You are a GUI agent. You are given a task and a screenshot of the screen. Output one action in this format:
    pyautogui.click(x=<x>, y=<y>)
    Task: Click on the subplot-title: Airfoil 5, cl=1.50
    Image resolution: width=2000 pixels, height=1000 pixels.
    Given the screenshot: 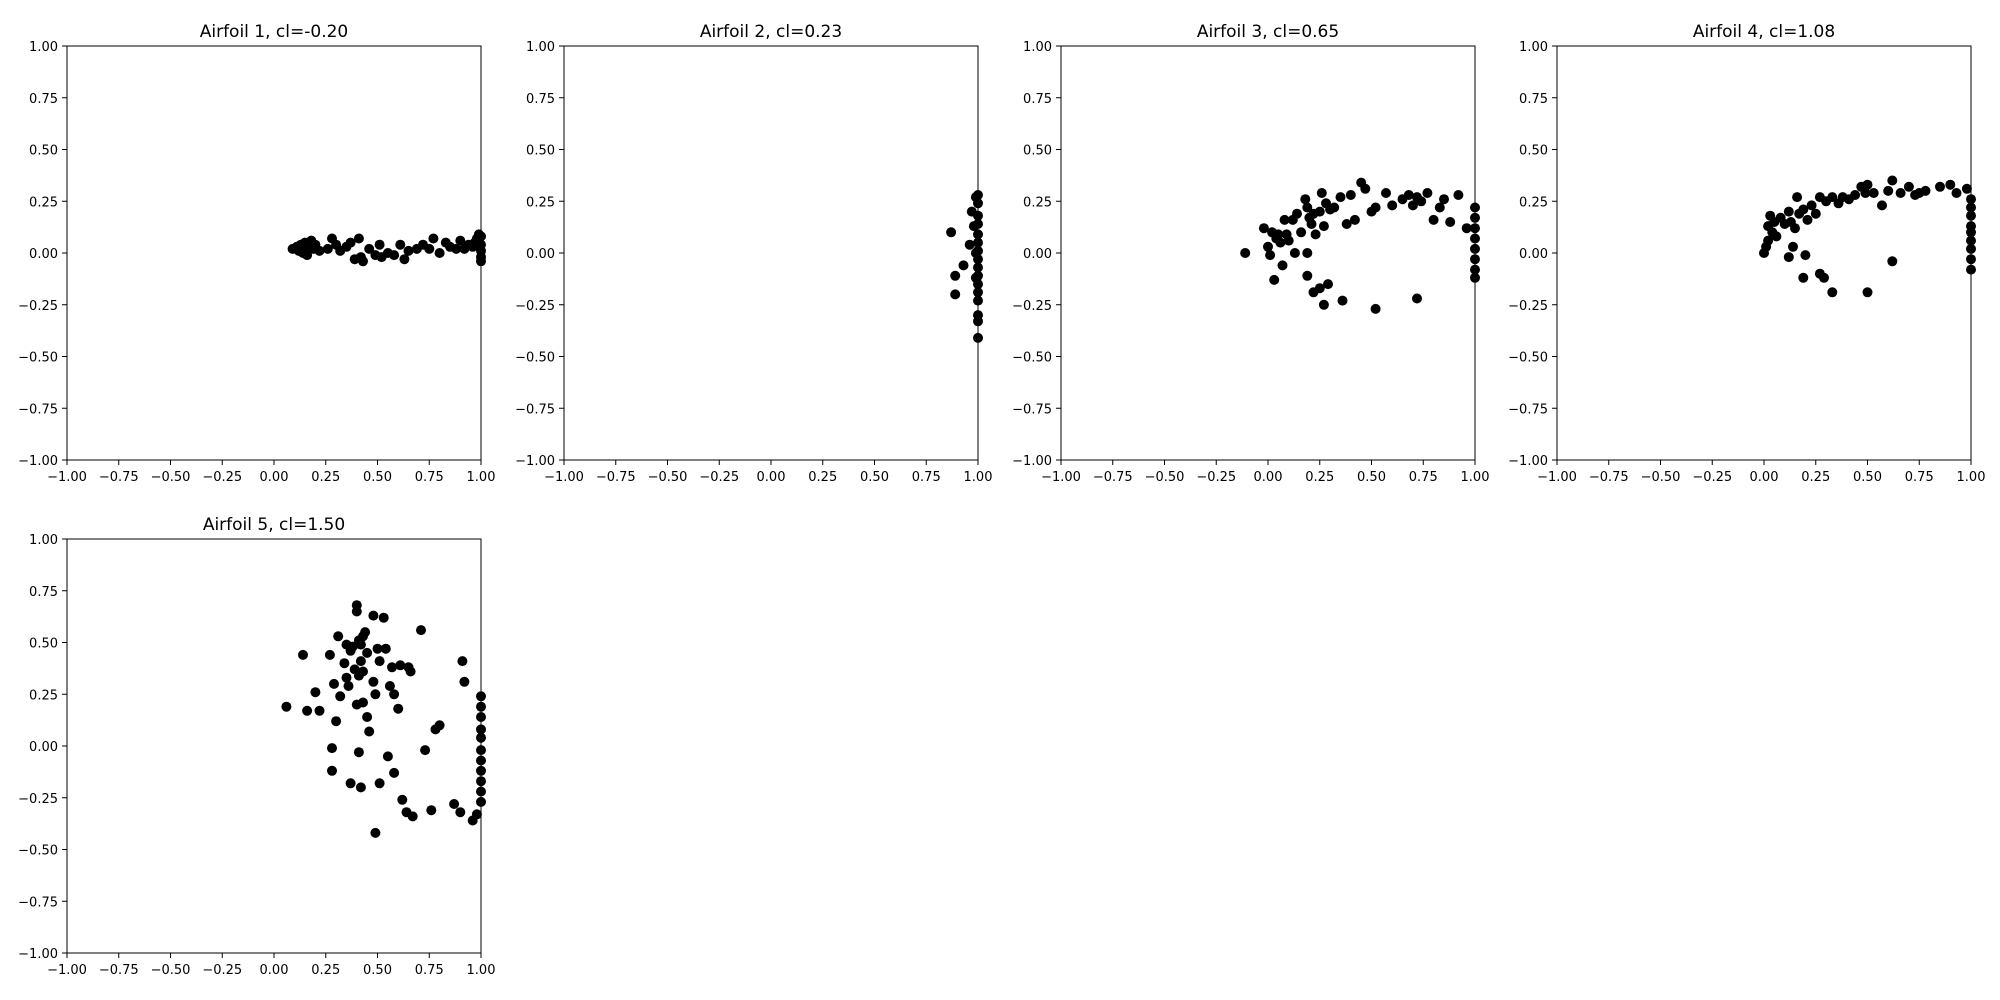 What is the action you would take?
    pyautogui.click(x=274, y=525)
    